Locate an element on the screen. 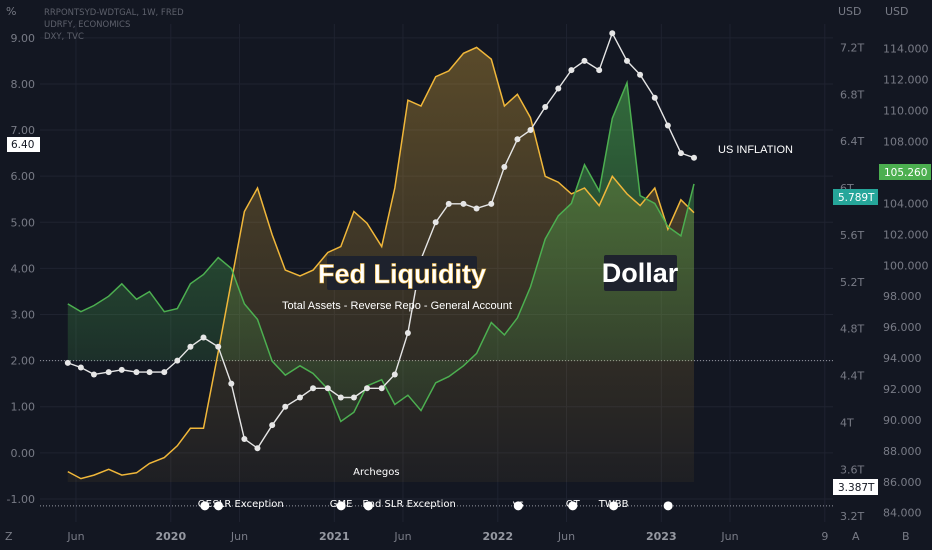 Image resolution: width=932 pixels, height=550 pixels. left-tick-label: 3.00 is located at coordinates (23, 315).